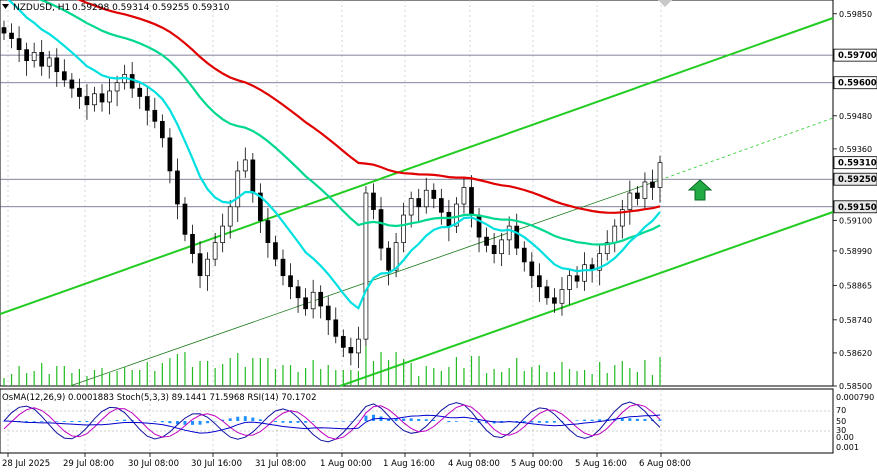 The image size is (877, 475). I want to click on price-tick-label: 0.58990, so click(855, 251).